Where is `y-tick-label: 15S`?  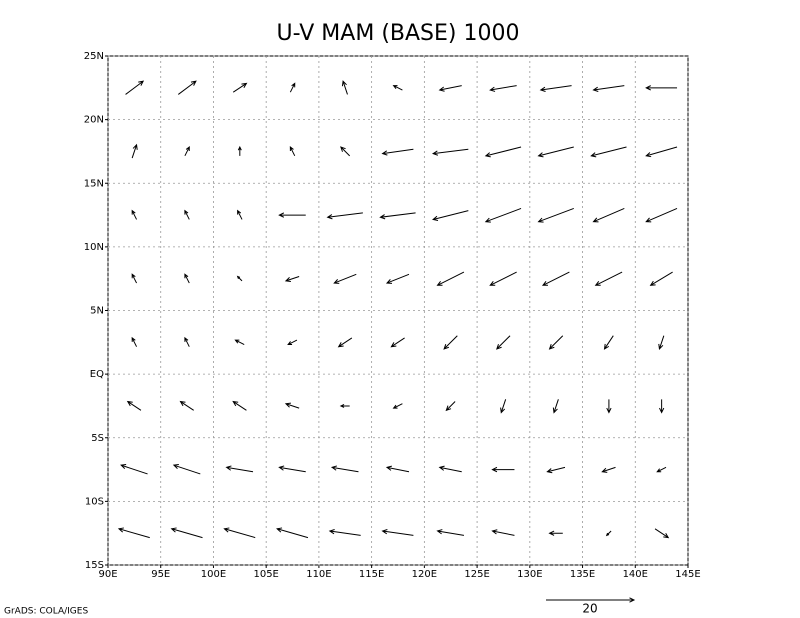 y-tick-label: 15S is located at coordinates (94, 565).